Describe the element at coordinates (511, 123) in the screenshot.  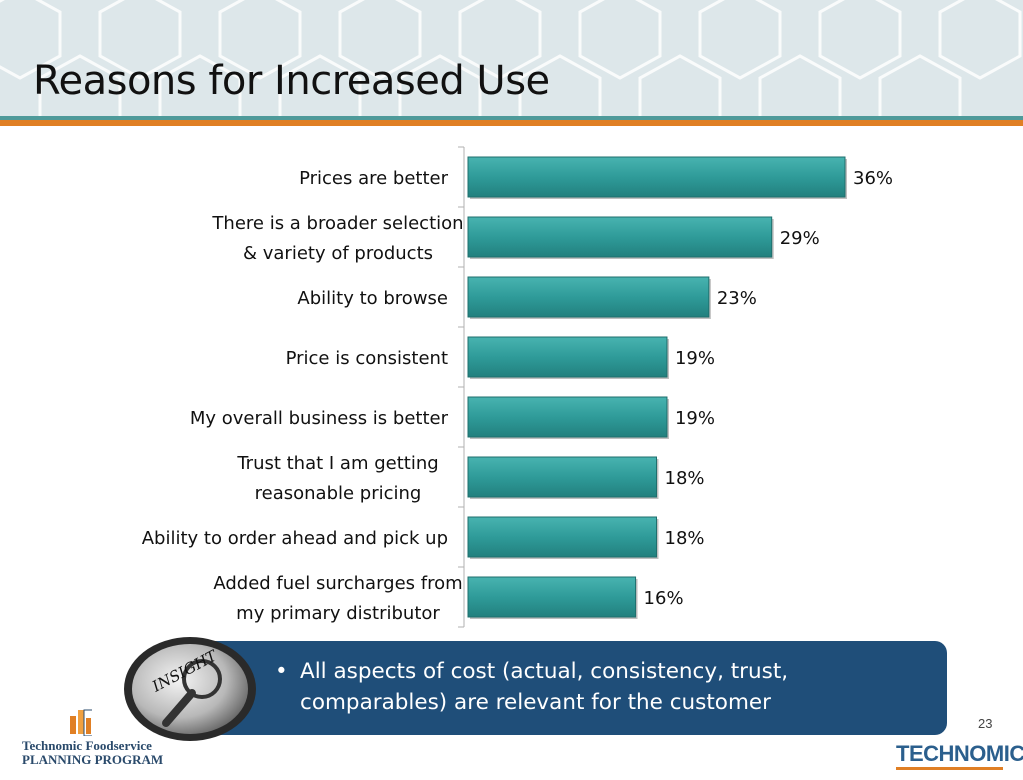
I see `header-orange-rule` at that location.